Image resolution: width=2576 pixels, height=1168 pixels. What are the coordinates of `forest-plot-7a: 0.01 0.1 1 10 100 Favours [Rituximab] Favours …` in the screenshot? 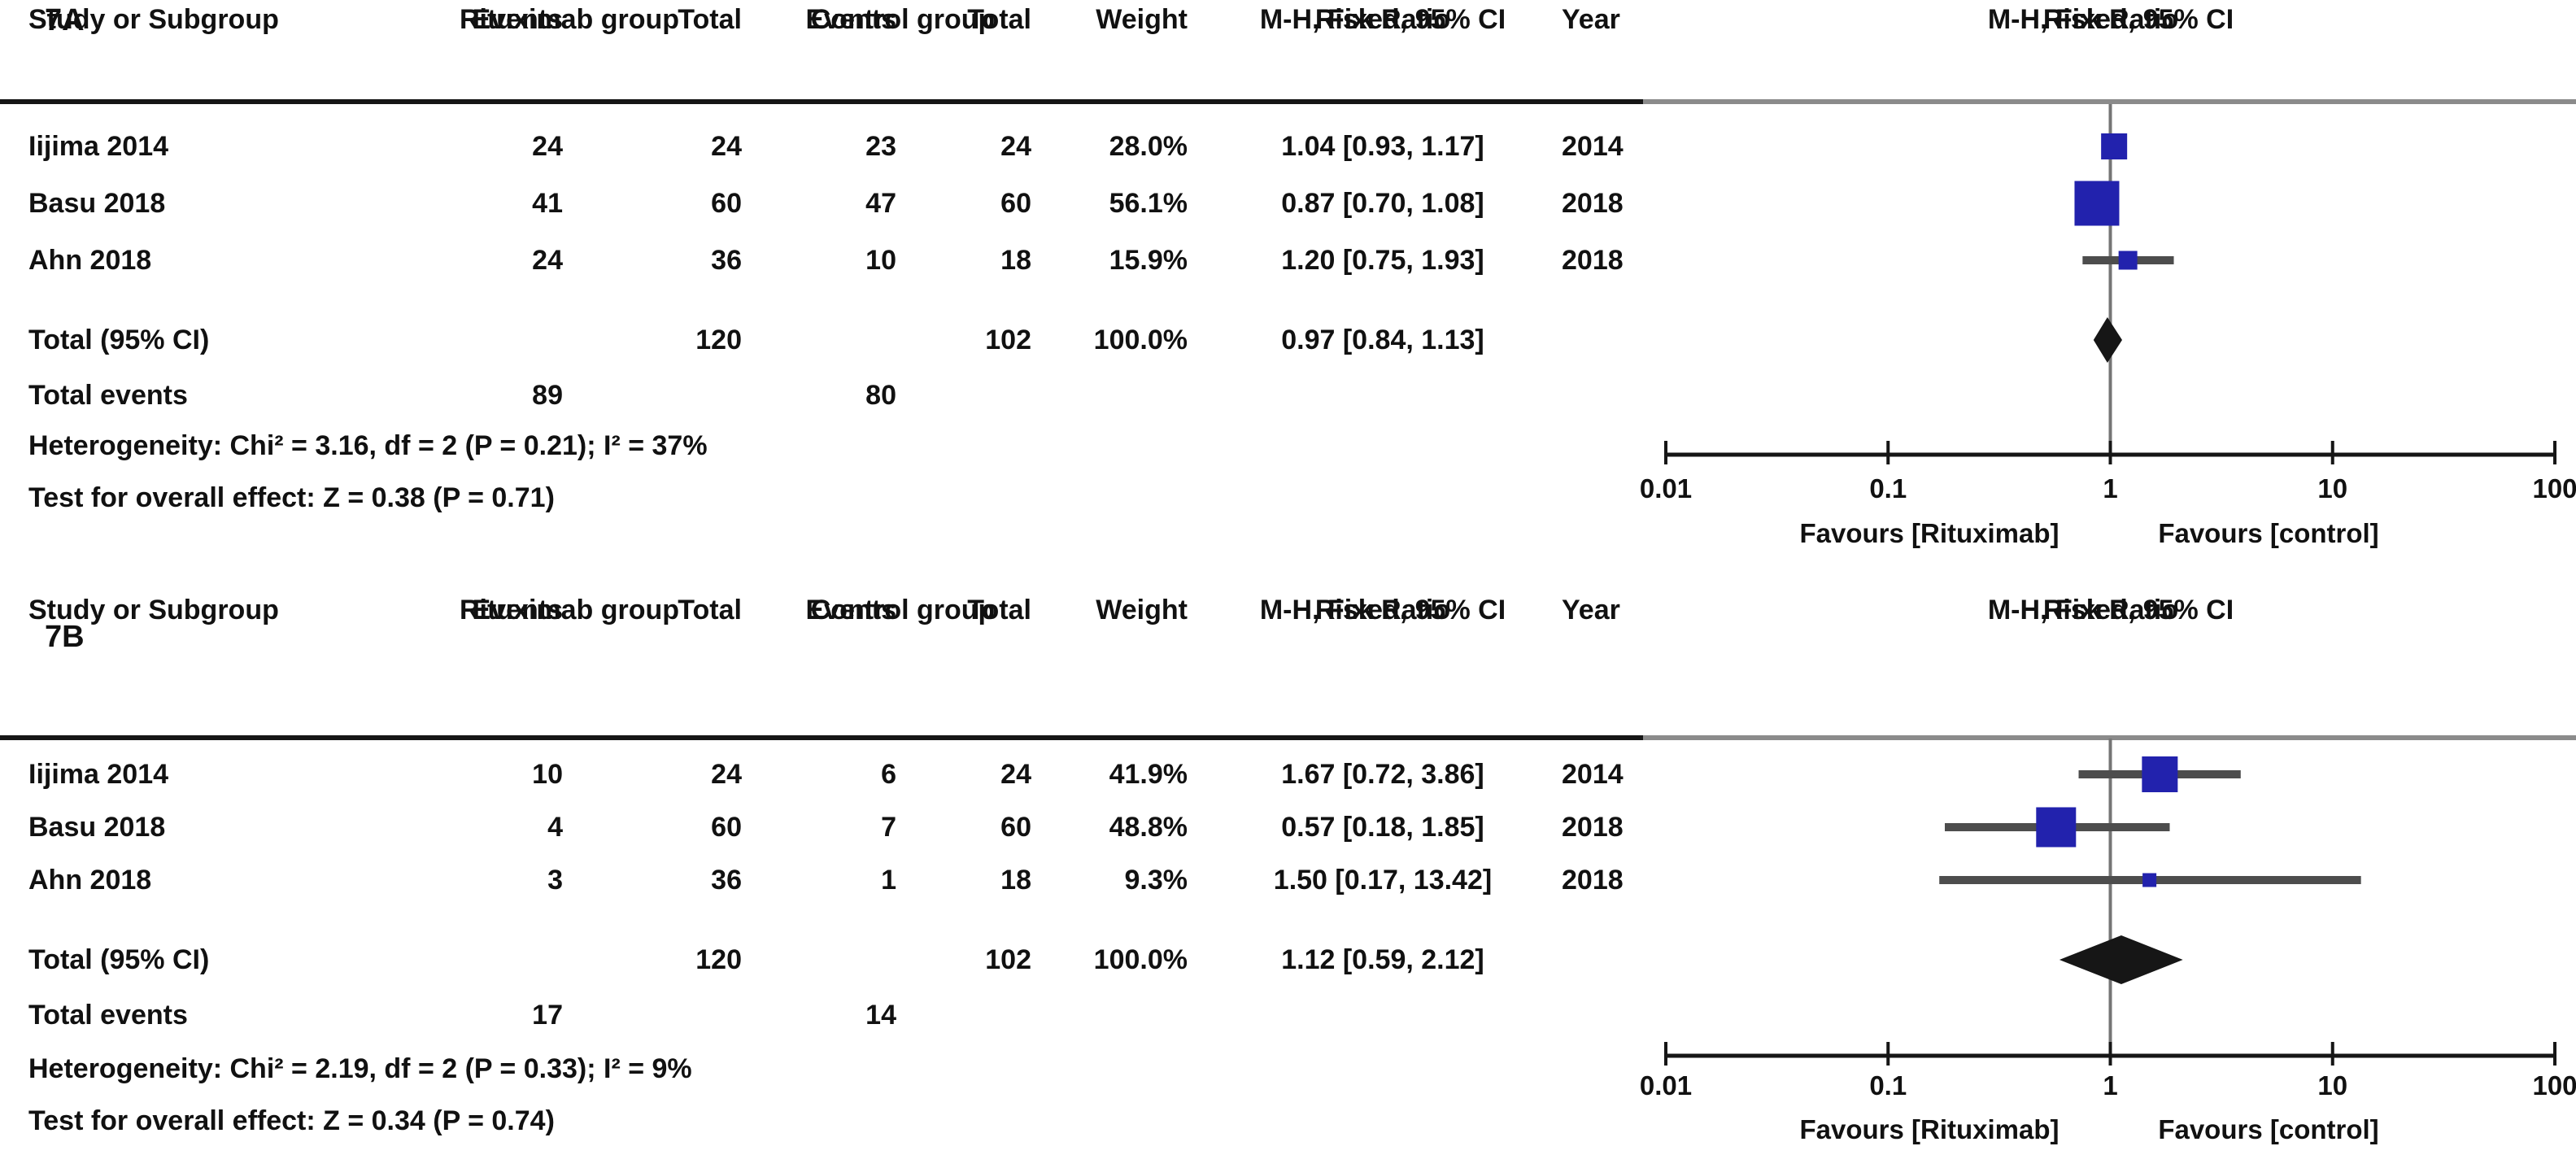 It's located at (2108, 326).